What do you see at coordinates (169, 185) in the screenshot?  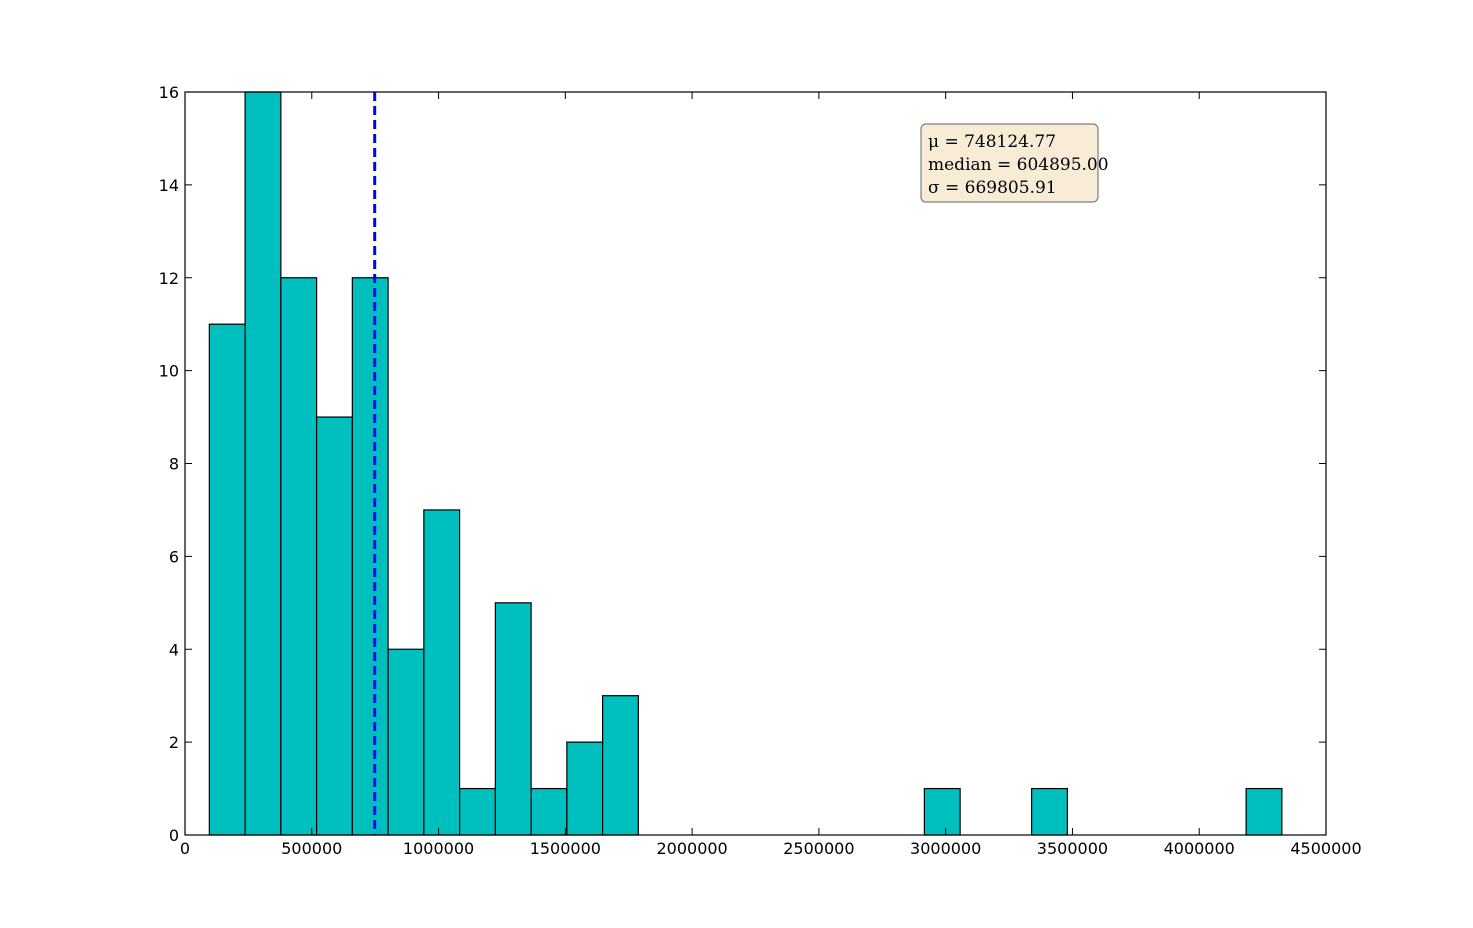 I see `y-tick-label: 14` at bounding box center [169, 185].